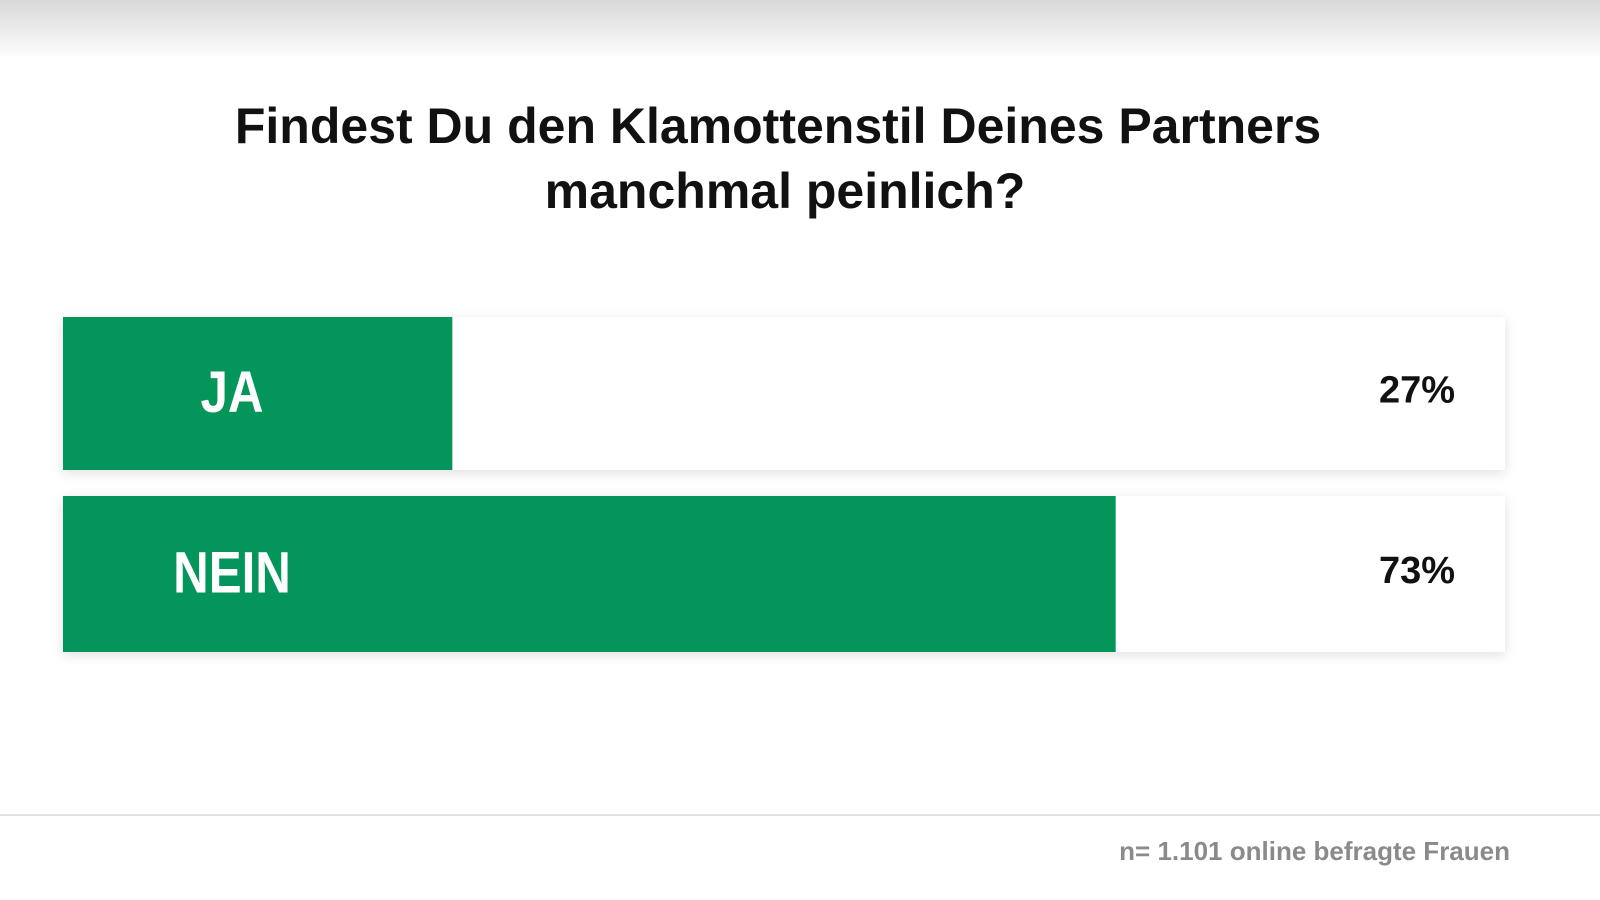  I want to click on value-label: 27%, so click(1417, 391).